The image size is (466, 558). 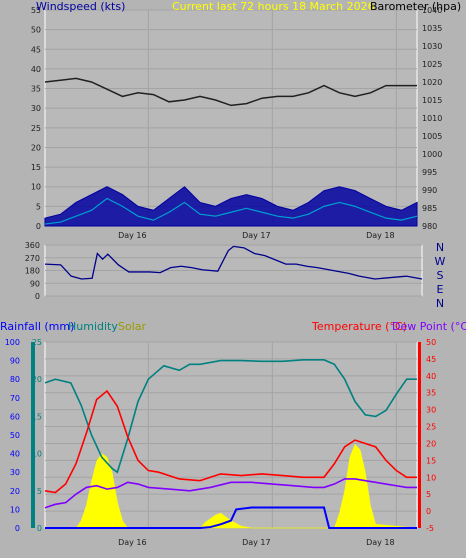 I want to click on humidity-tick-label: 25, so click(x=37, y=342).